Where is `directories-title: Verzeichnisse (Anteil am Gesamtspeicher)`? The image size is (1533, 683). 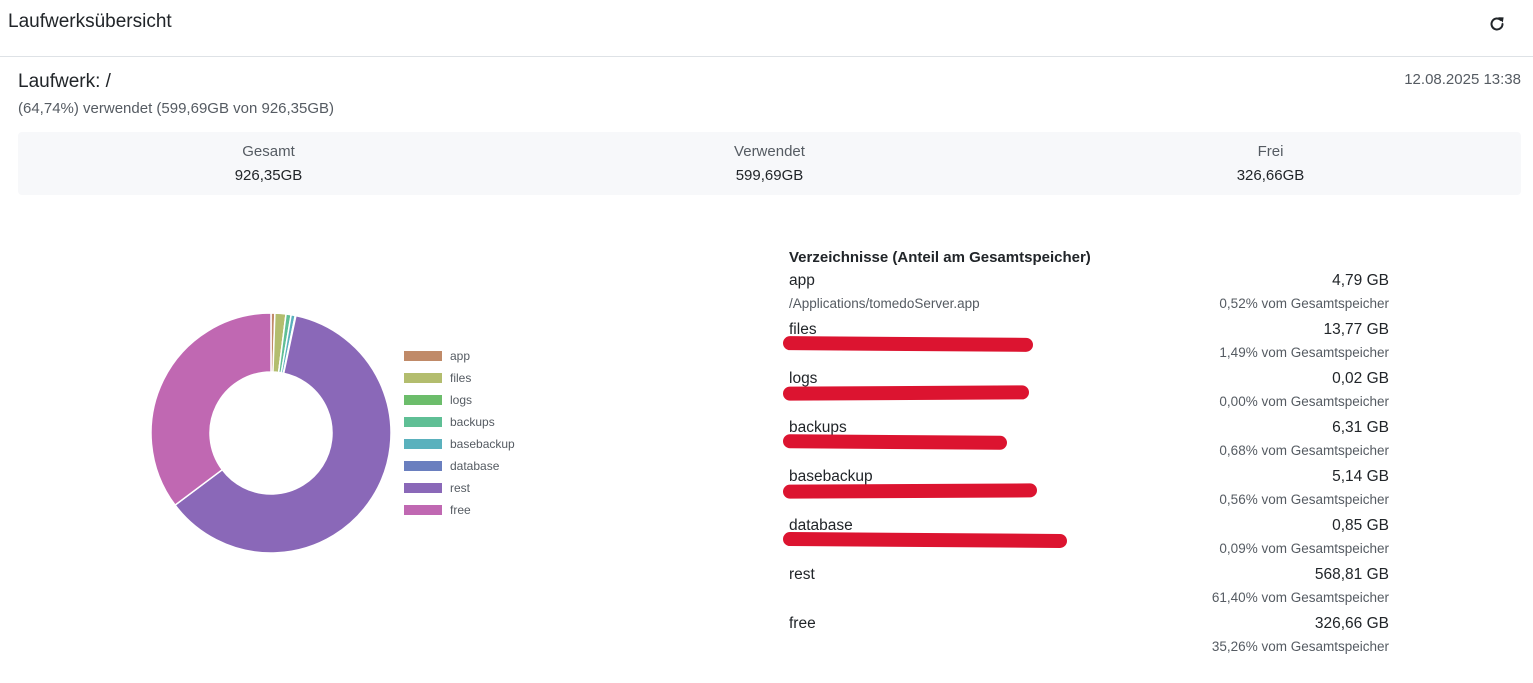 directories-title: Verzeichnisse (Anteil am Gesamtspeicher) is located at coordinates (940, 257).